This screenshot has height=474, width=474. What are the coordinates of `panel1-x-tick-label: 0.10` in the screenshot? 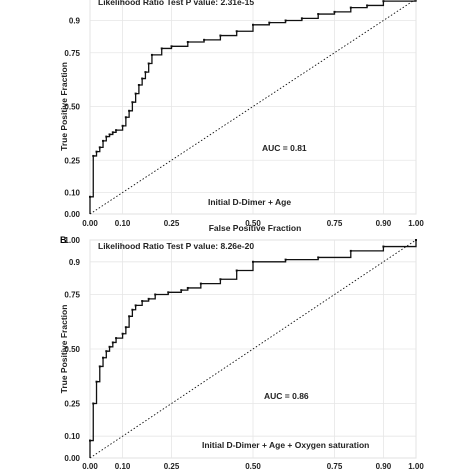 It's located at (123, 223).